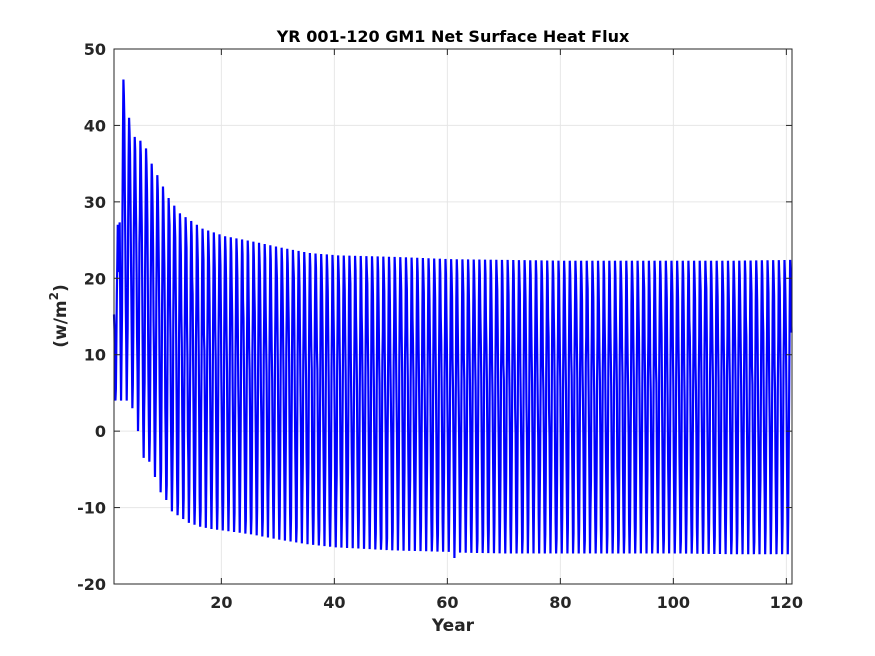 The image size is (875, 656). Describe the element at coordinates (91, 508) in the screenshot. I see `y-tick-label: -10` at that location.